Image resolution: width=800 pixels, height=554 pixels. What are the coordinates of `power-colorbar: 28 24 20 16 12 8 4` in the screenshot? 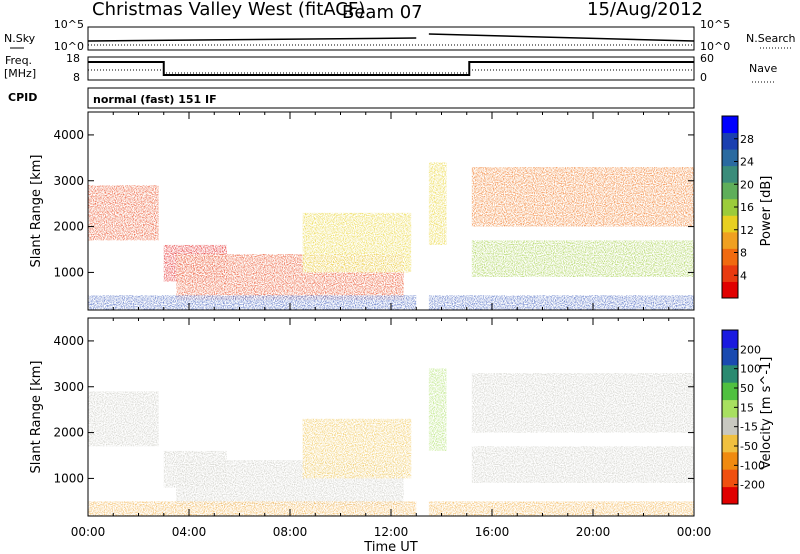 It's located at (737, 207).